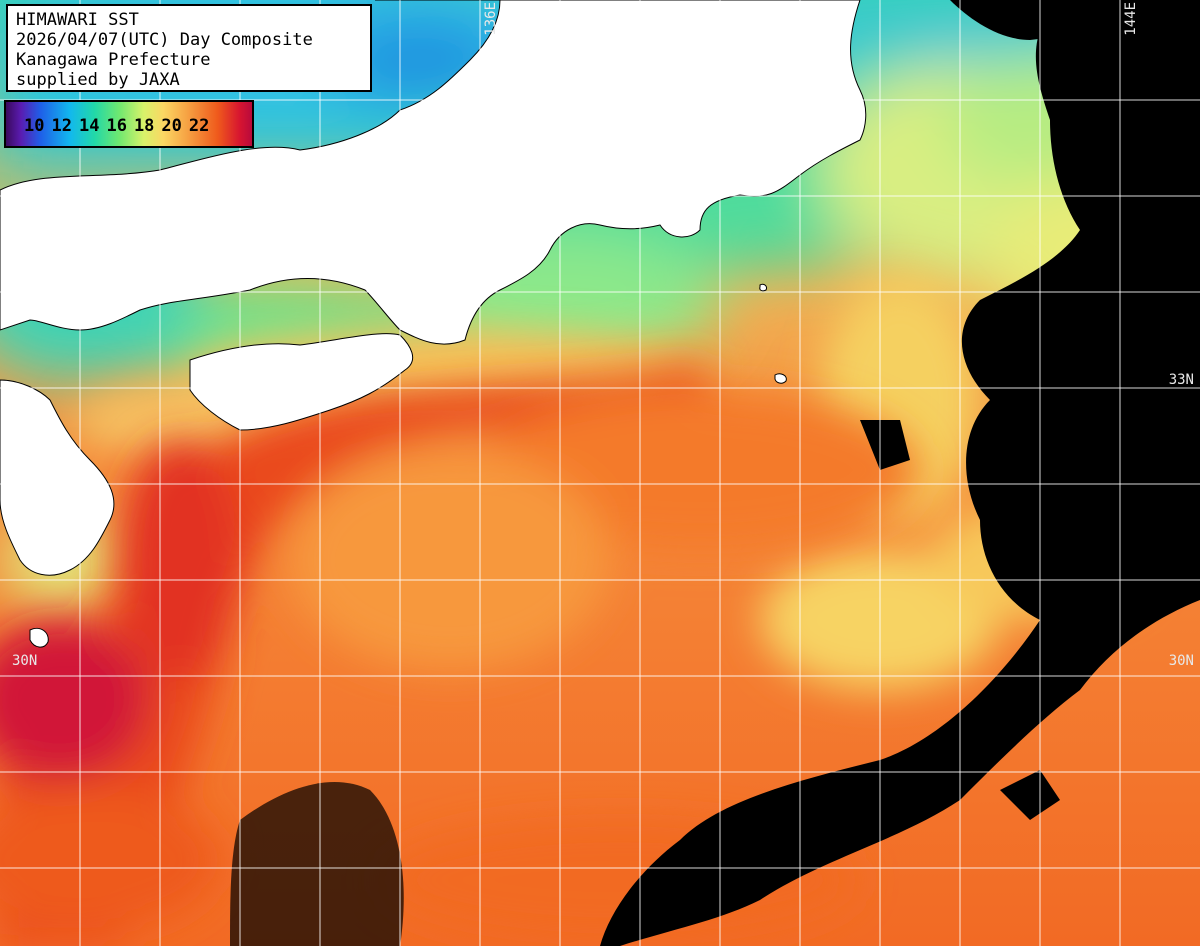 Image resolution: width=1200 pixels, height=946 pixels. Describe the element at coordinates (144, 126) in the screenshot. I see `legend-tick: 18` at that location.